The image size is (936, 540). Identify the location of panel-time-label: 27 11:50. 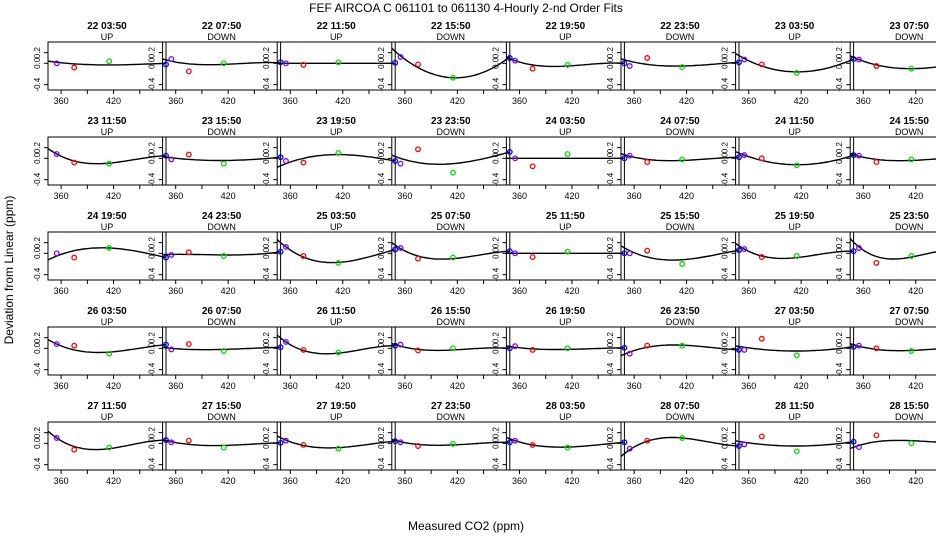
(107, 406).